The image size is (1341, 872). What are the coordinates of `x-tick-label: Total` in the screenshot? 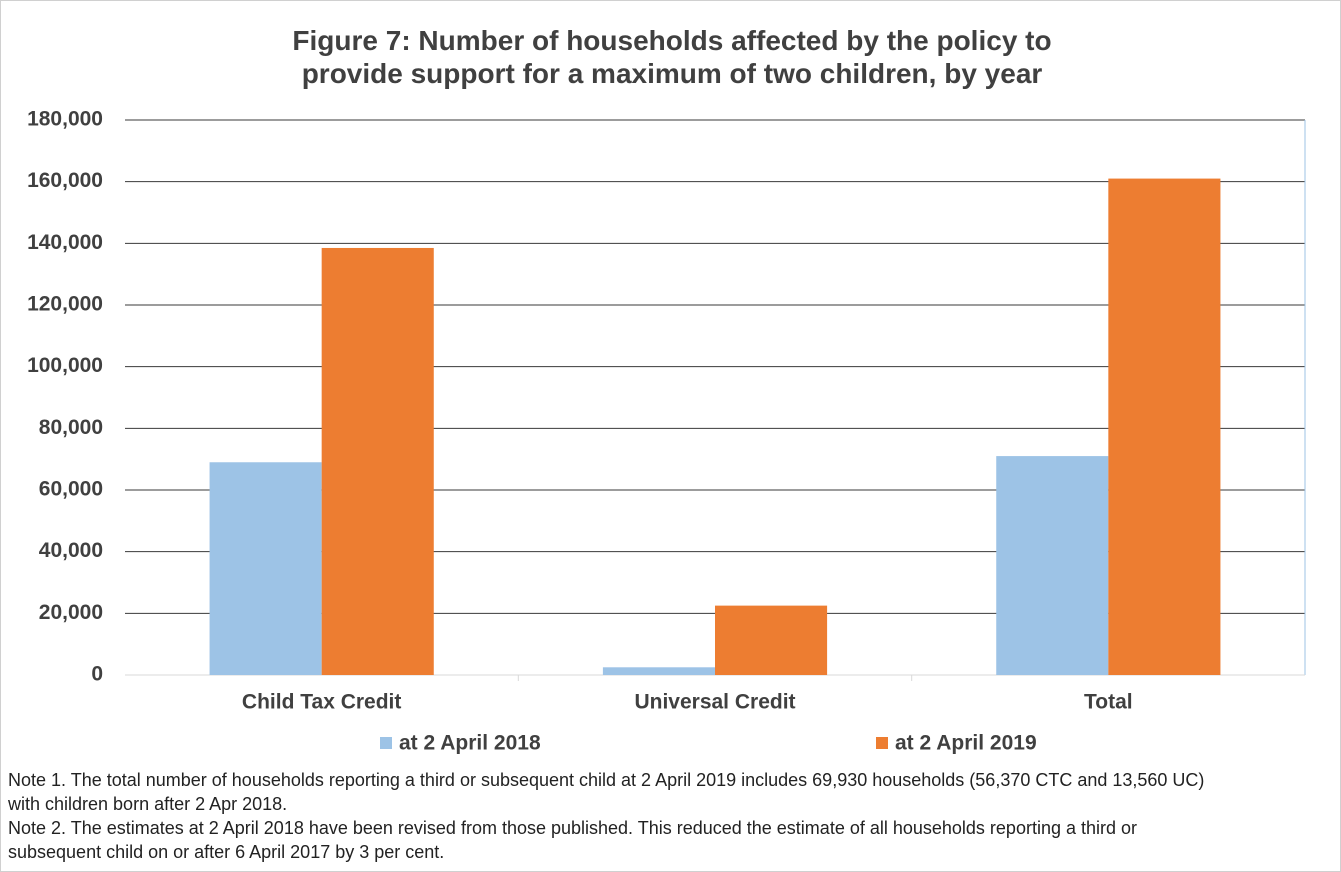 It's located at (1108, 702).